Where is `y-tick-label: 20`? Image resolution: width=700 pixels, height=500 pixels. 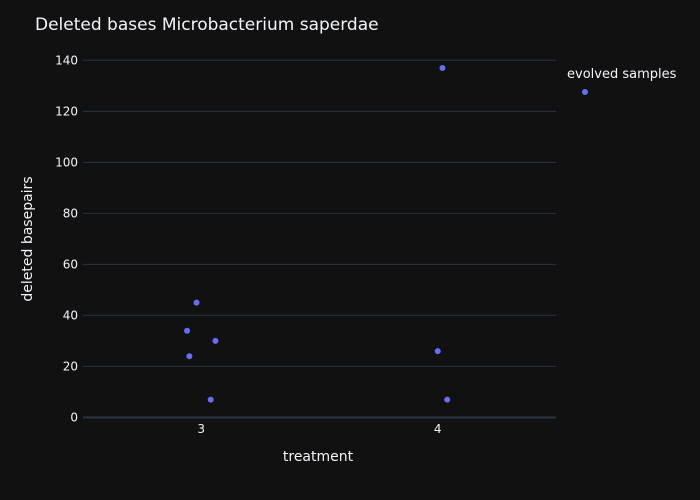
y-tick-label: 20 is located at coordinates (70, 366).